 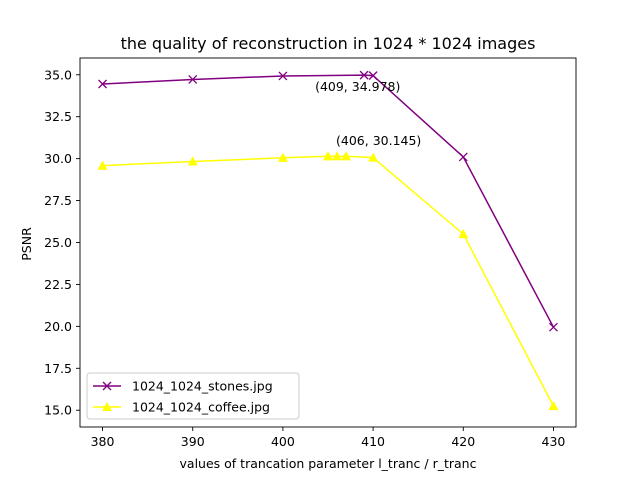 I want to click on legend-item-1: 1024_1024_stones.jpg, so click(x=183, y=386).